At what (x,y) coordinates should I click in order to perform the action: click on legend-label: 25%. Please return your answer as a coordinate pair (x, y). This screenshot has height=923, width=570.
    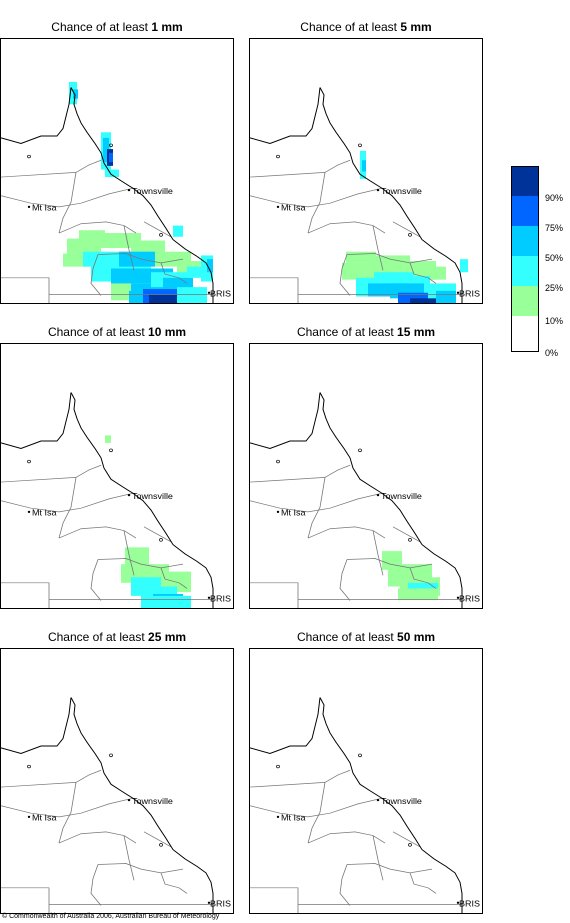
    Looking at the image, I should click on (554, 288).